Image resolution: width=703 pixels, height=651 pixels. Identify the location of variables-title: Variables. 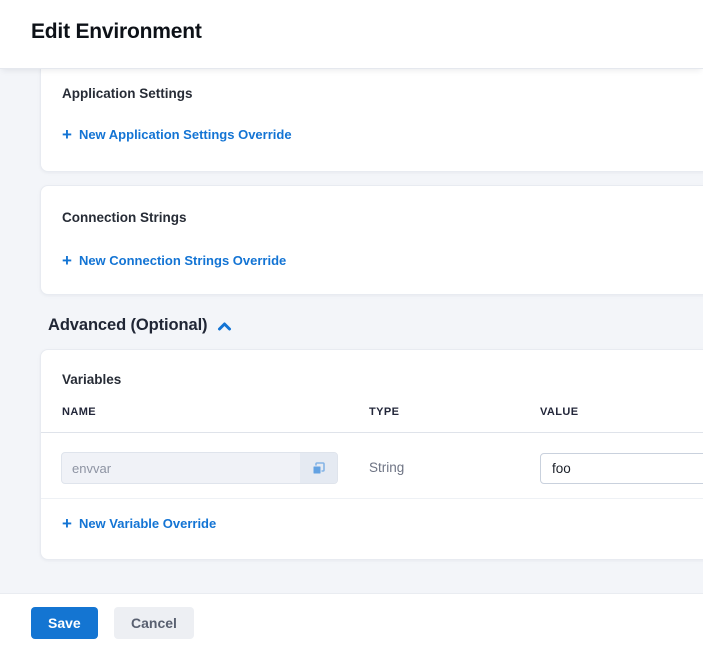
(92, 379).